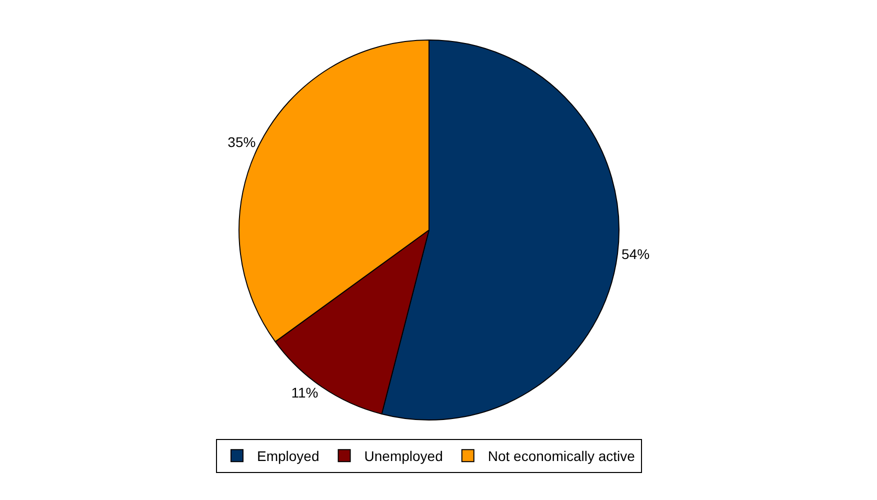 The image size is (877, 500). I want to click on legend-label: Not economically active, so click(562, 456).